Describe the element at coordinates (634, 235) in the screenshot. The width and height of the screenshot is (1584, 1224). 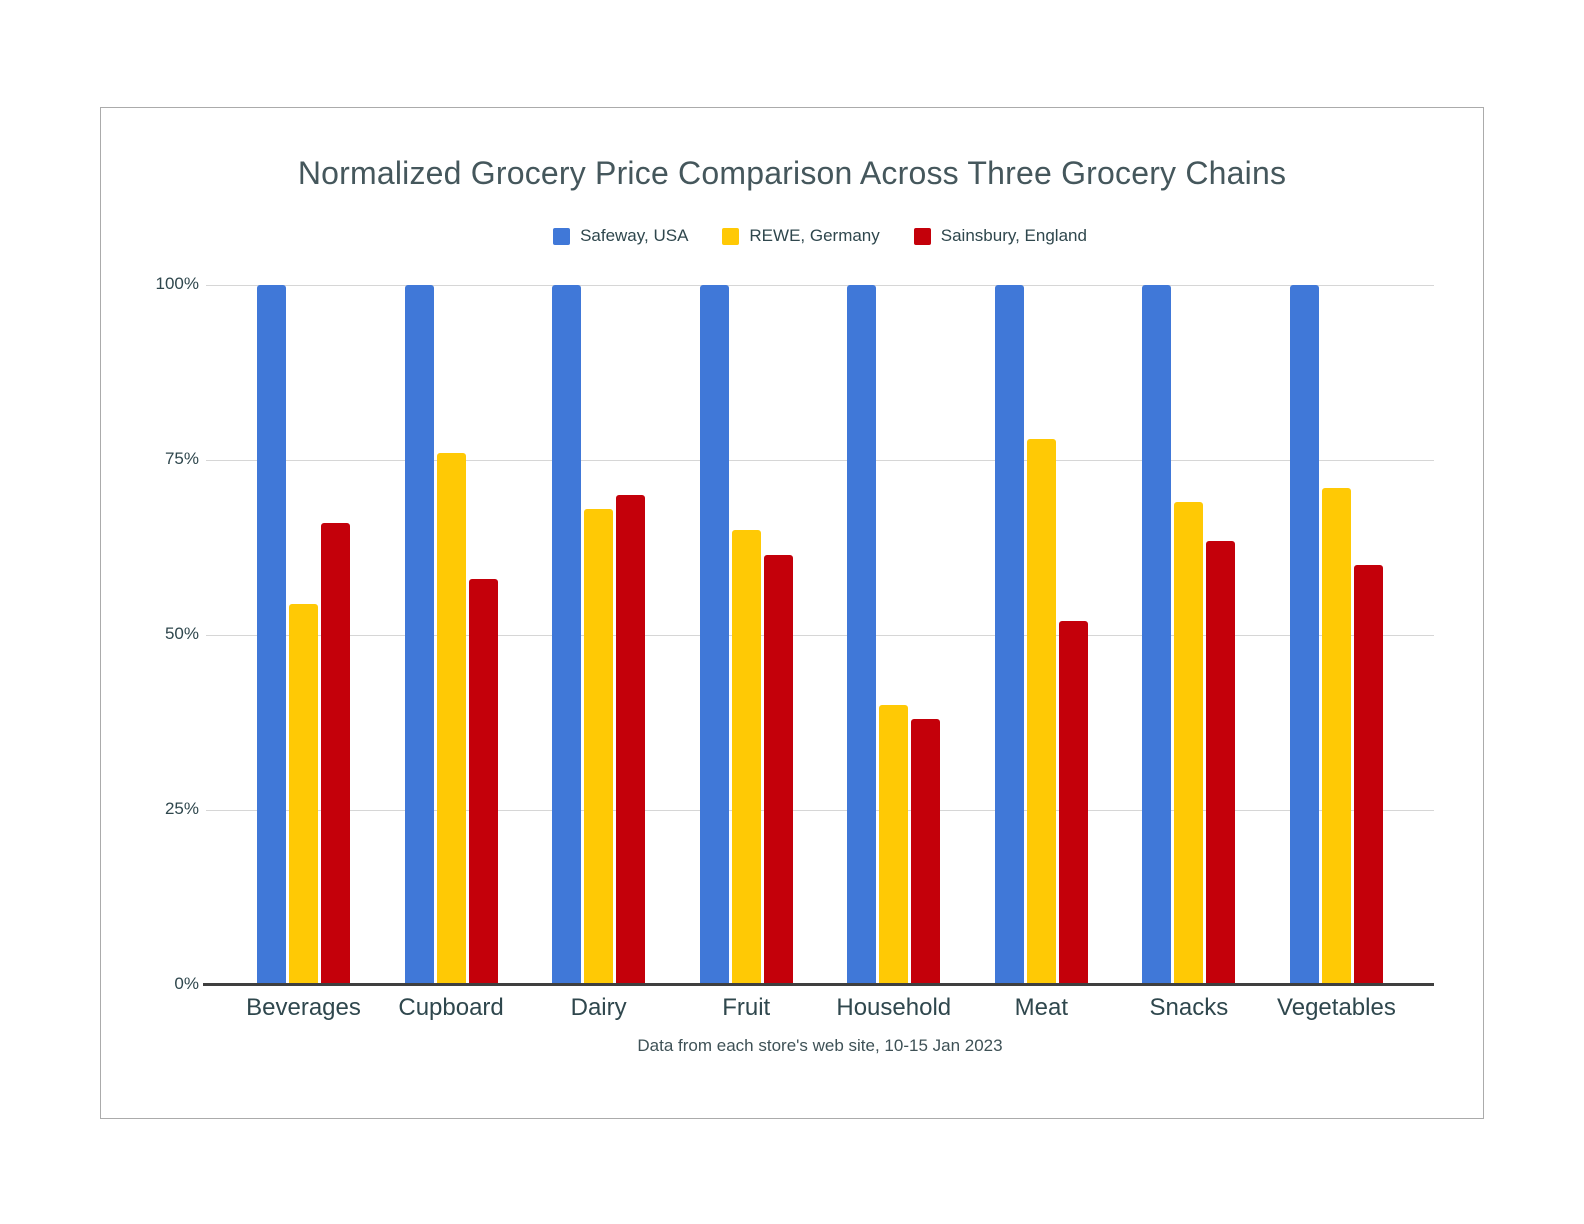
I see `legend-label: Safeway, USA` at that location.